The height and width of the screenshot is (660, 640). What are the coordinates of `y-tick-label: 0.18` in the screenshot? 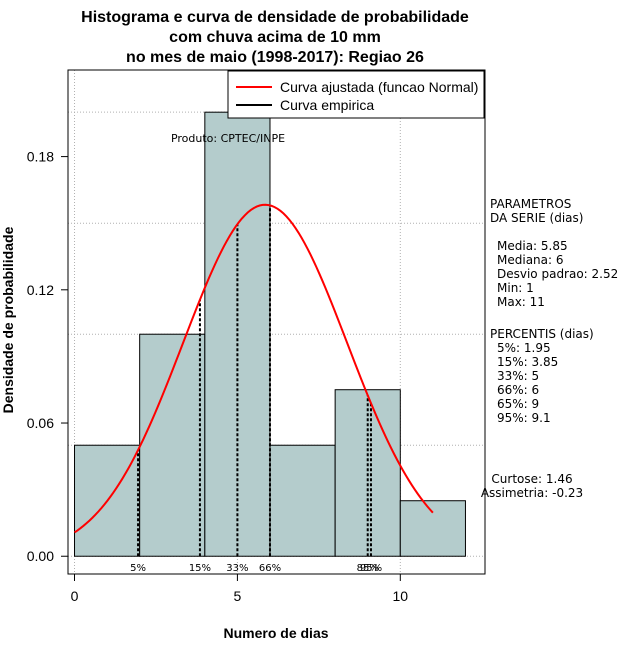 It's located at (40, 157).